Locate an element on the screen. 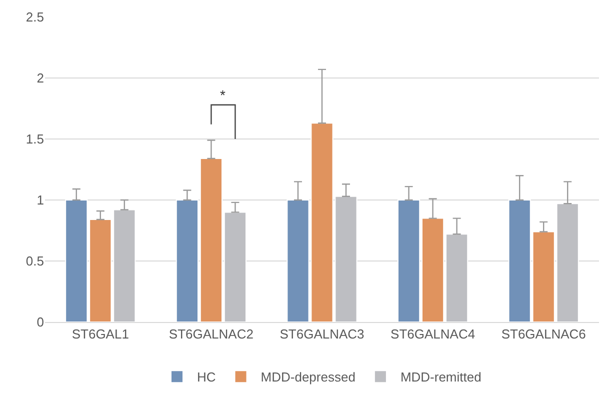  legend-label: MDD-remitted is located at coordinates (441, 377).